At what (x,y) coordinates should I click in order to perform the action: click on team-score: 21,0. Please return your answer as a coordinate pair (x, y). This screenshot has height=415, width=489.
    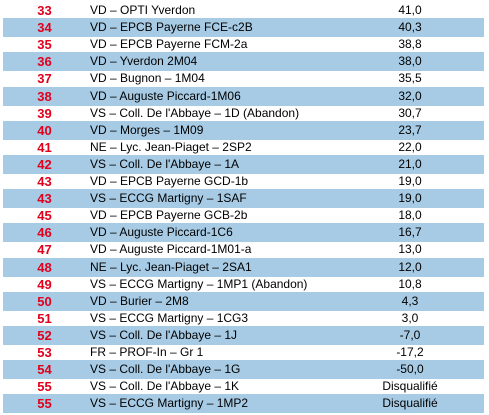
    Looking at the image, I should click on (410, 163).